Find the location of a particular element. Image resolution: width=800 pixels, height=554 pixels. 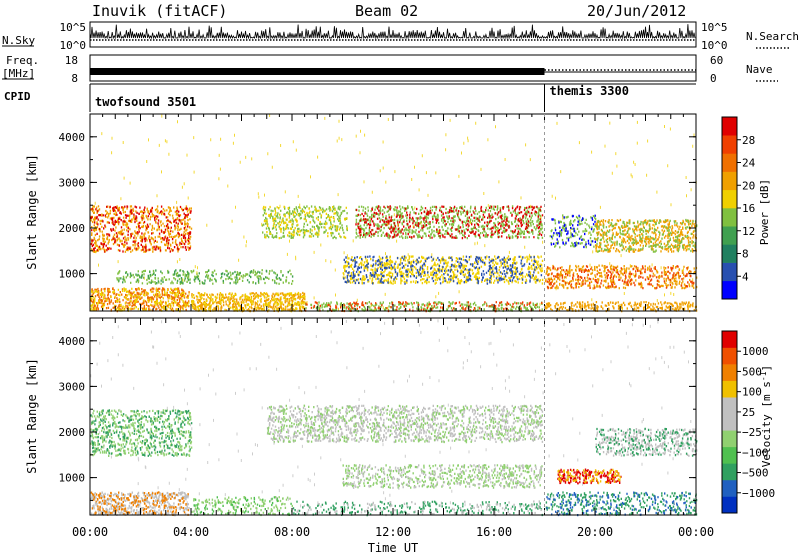

scatter-band-8-mix is located at coordinates (621, 504).